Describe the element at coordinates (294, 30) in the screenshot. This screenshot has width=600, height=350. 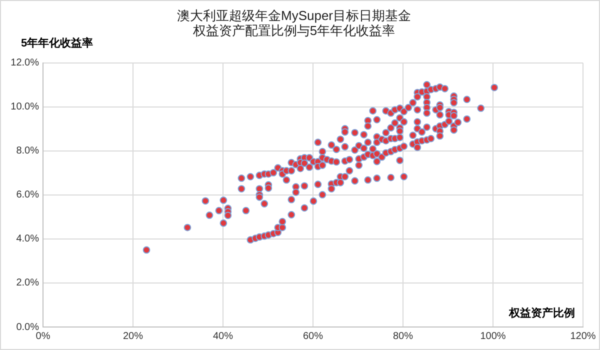
I see `text: 权益资产配置比例与5年年化收益率` at that location.